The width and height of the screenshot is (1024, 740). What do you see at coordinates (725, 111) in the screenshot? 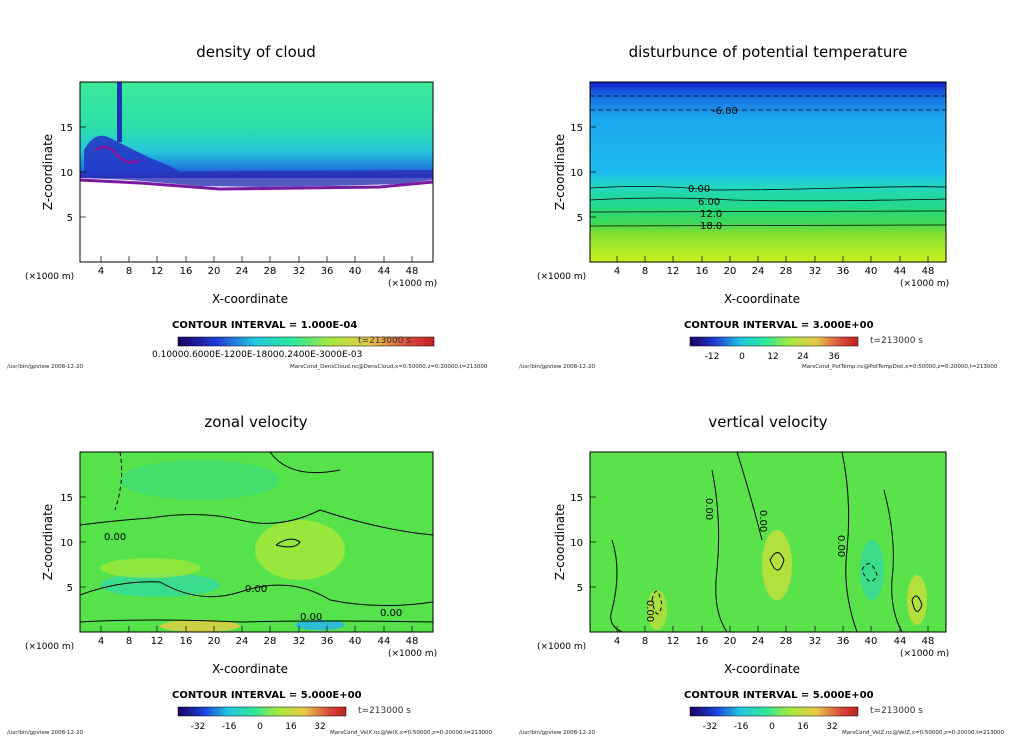
I see `contour-label: -6.00` at bounding box center [725, 111].